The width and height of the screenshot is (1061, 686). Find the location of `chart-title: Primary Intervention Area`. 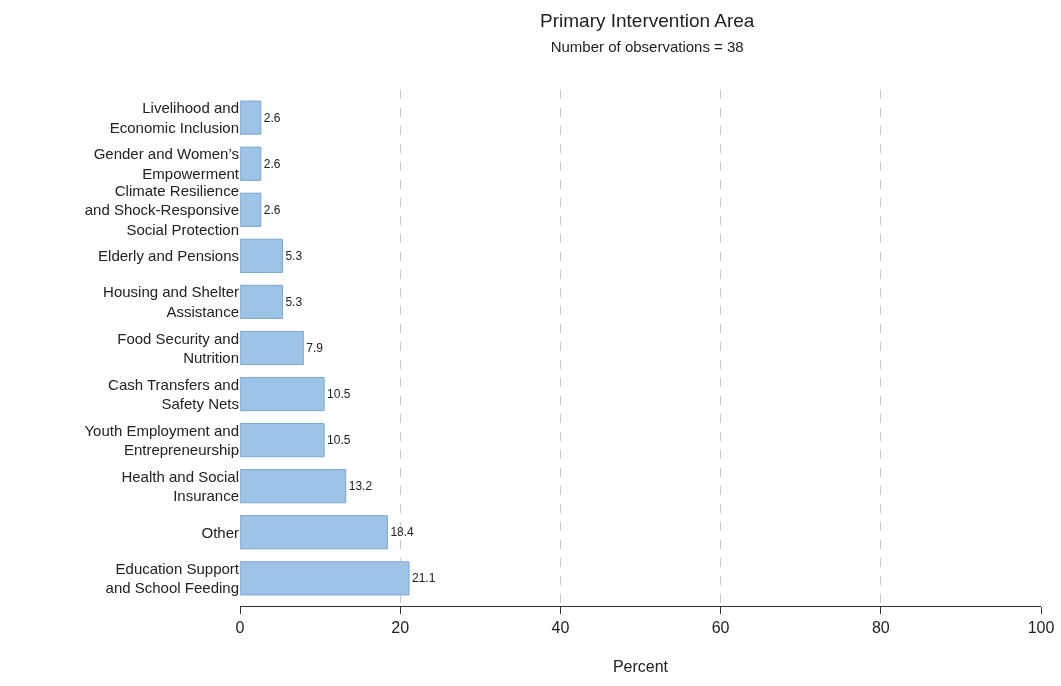

chart-title: Primary Intervention Area is located at coordinates (647, 21).